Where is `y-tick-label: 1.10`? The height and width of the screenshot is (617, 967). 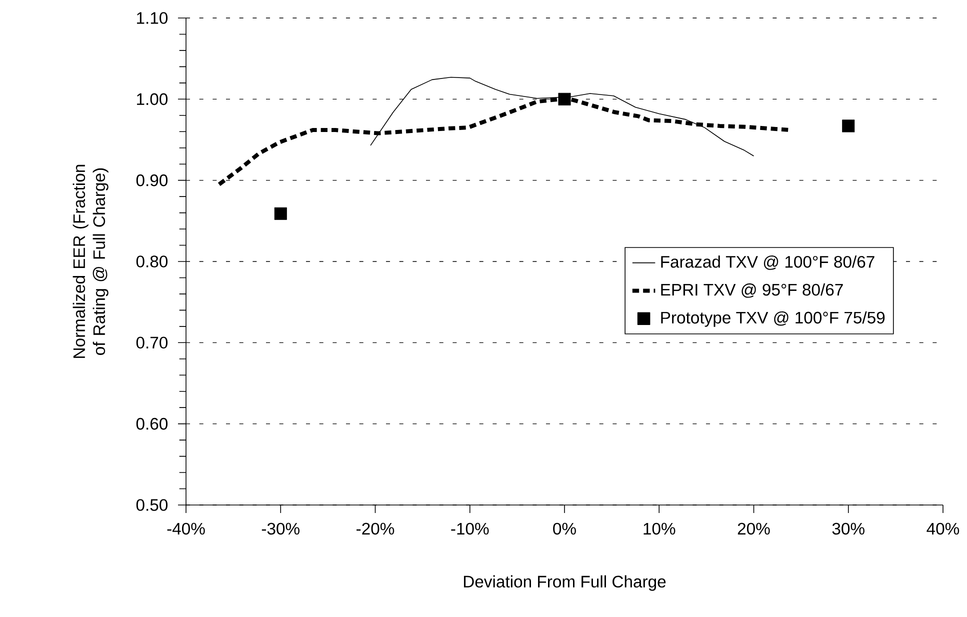 y-tick-label: 1.10 is located at coordinates (152, 18).